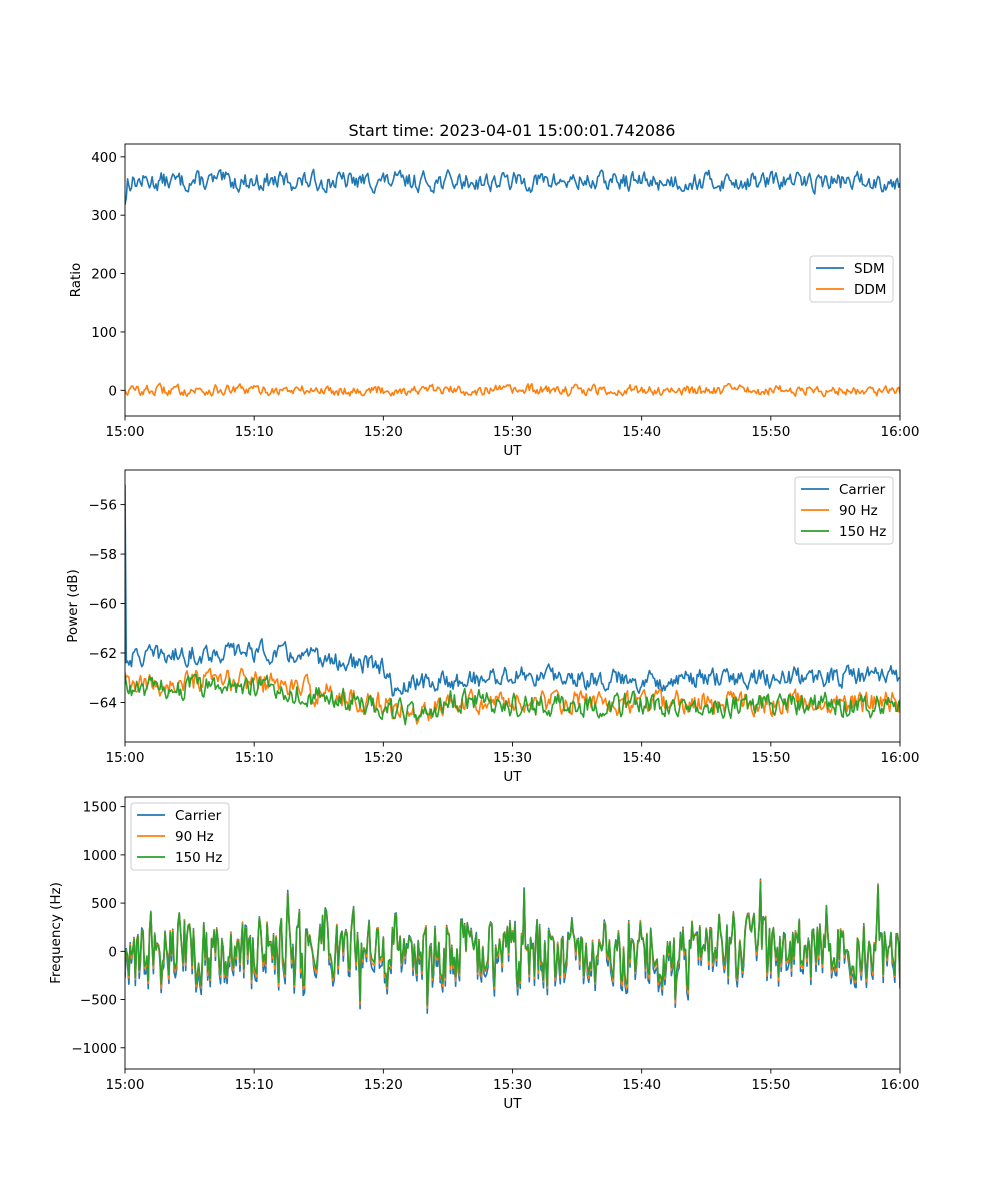  I want to click on y-tick-label: 400, so click(104, 158).